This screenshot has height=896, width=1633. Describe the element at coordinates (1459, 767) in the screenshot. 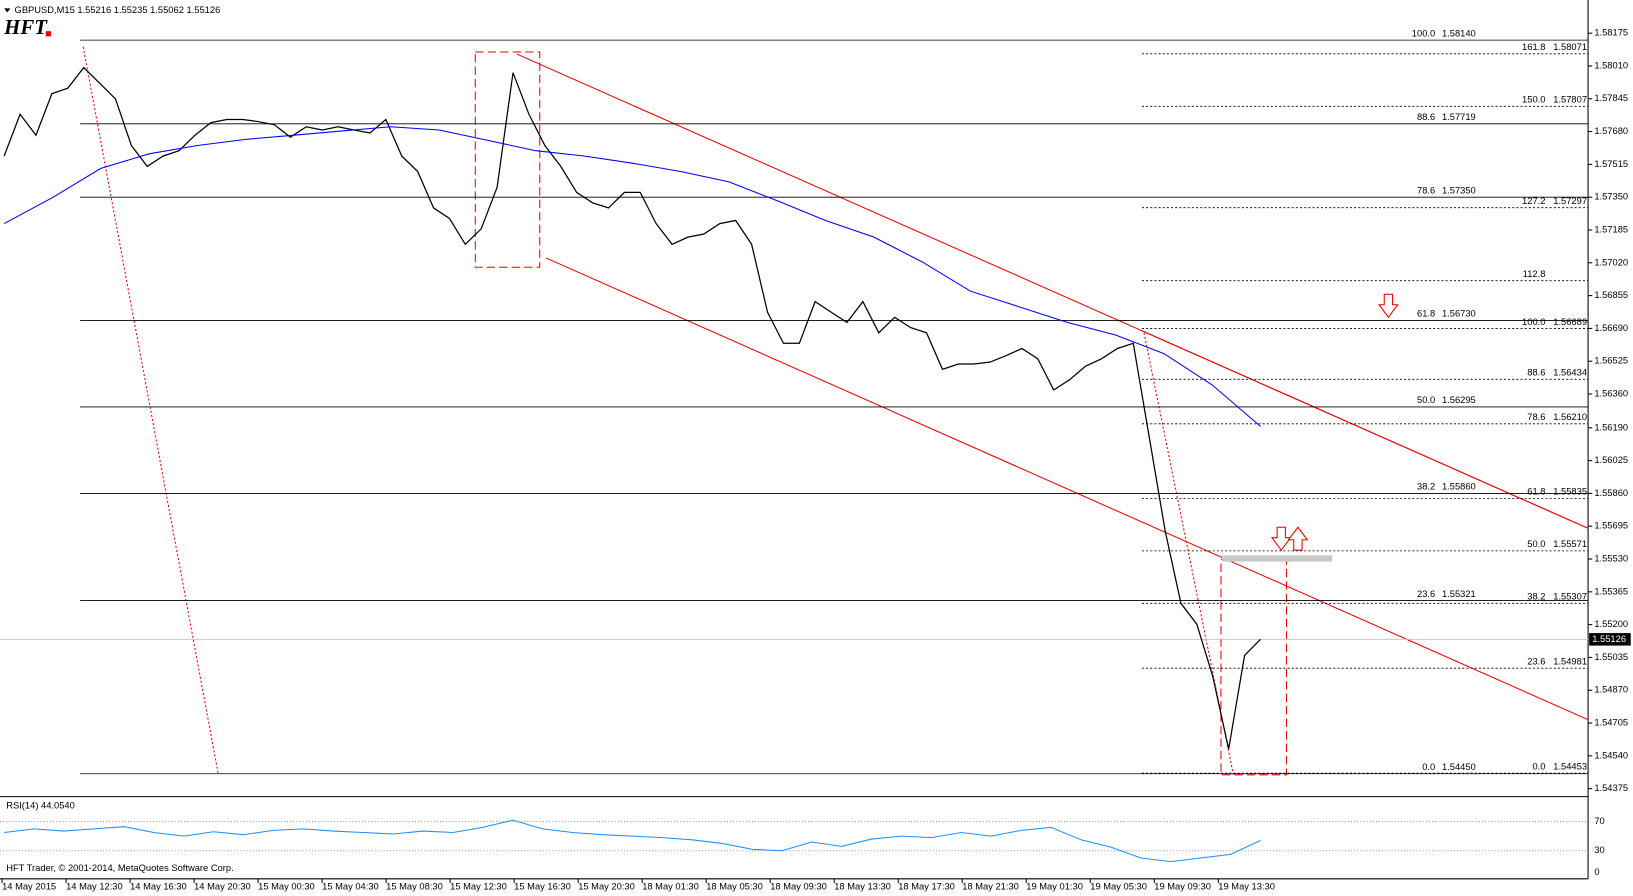

I see `fib-price: 1.54450` at that location.